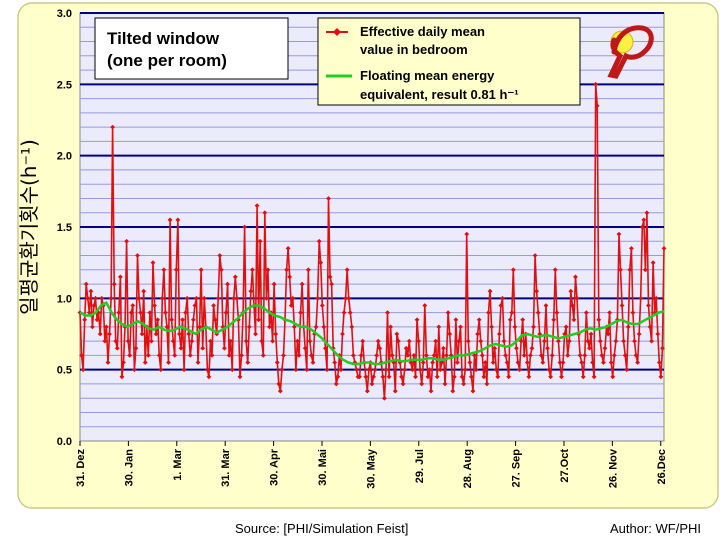  What do you see at coordinates (372, 333) in the screenshot?
I see `series-floating-mean` at bounding box center [372, 333].